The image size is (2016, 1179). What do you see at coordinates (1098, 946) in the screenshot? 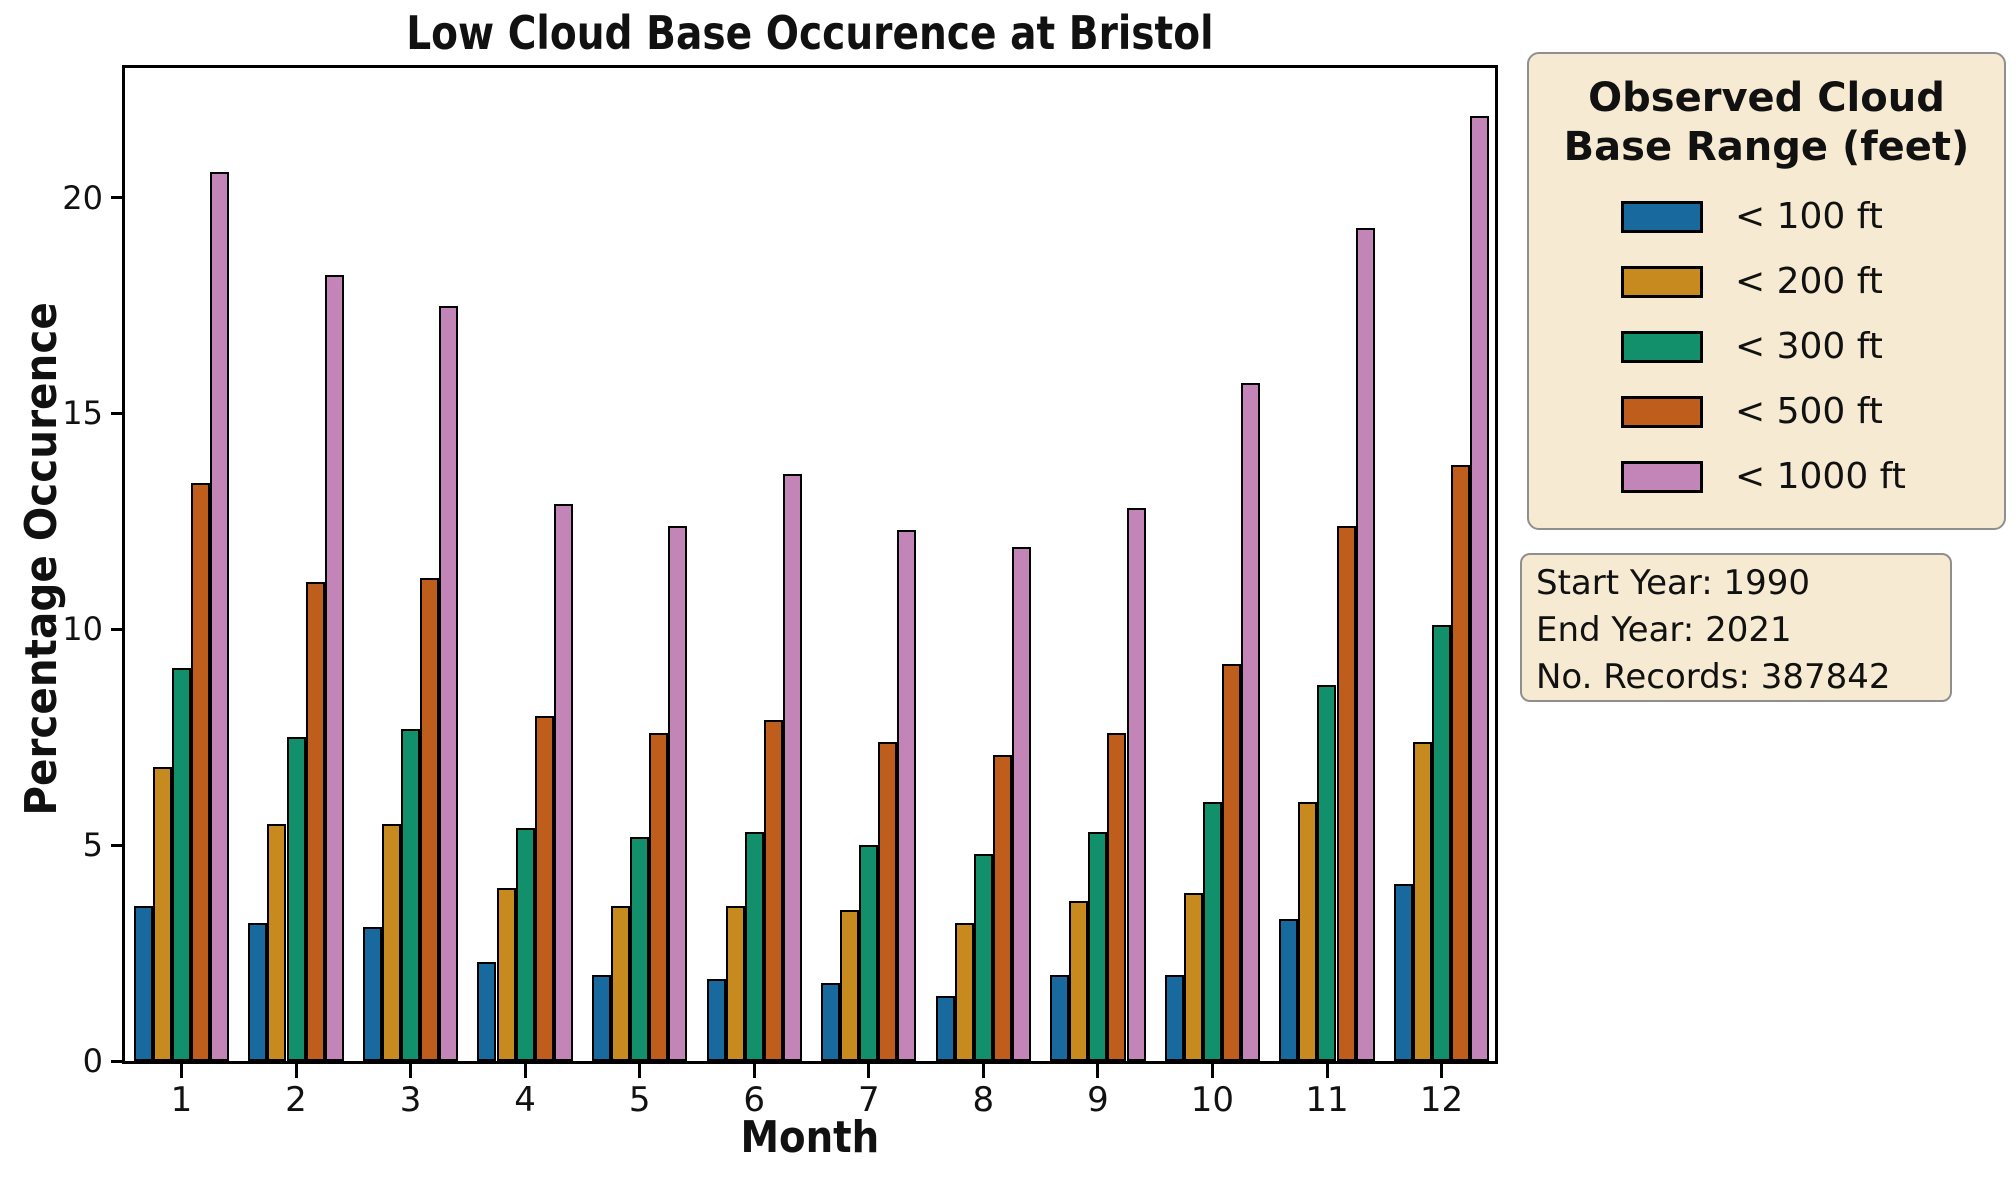
I see `bar-month9-300ft` at bounding box center [1098, 946].